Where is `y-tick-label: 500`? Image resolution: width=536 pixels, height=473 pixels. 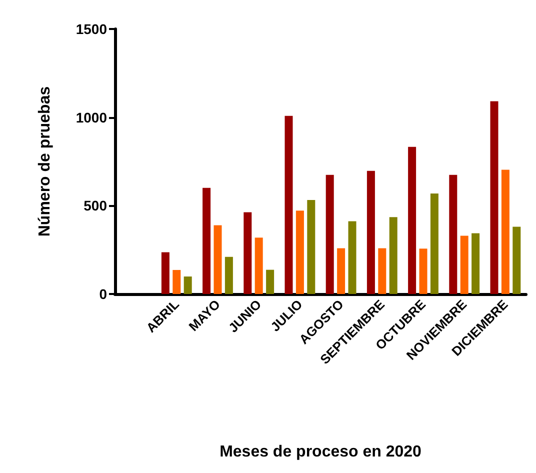 y-tick-label: 500 is located at coordinates (96, 206).